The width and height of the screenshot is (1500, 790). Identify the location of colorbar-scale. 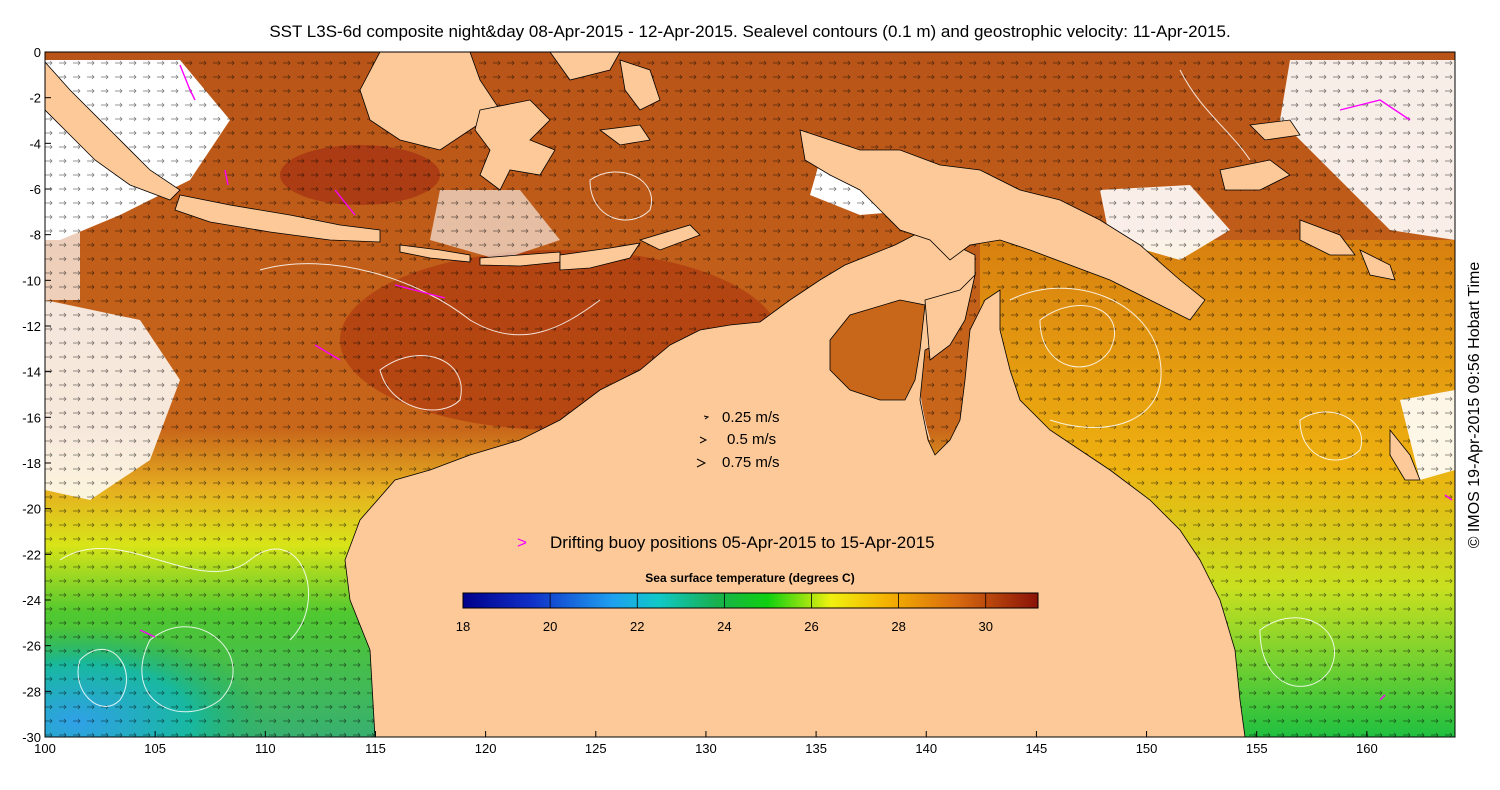
(750, 600).